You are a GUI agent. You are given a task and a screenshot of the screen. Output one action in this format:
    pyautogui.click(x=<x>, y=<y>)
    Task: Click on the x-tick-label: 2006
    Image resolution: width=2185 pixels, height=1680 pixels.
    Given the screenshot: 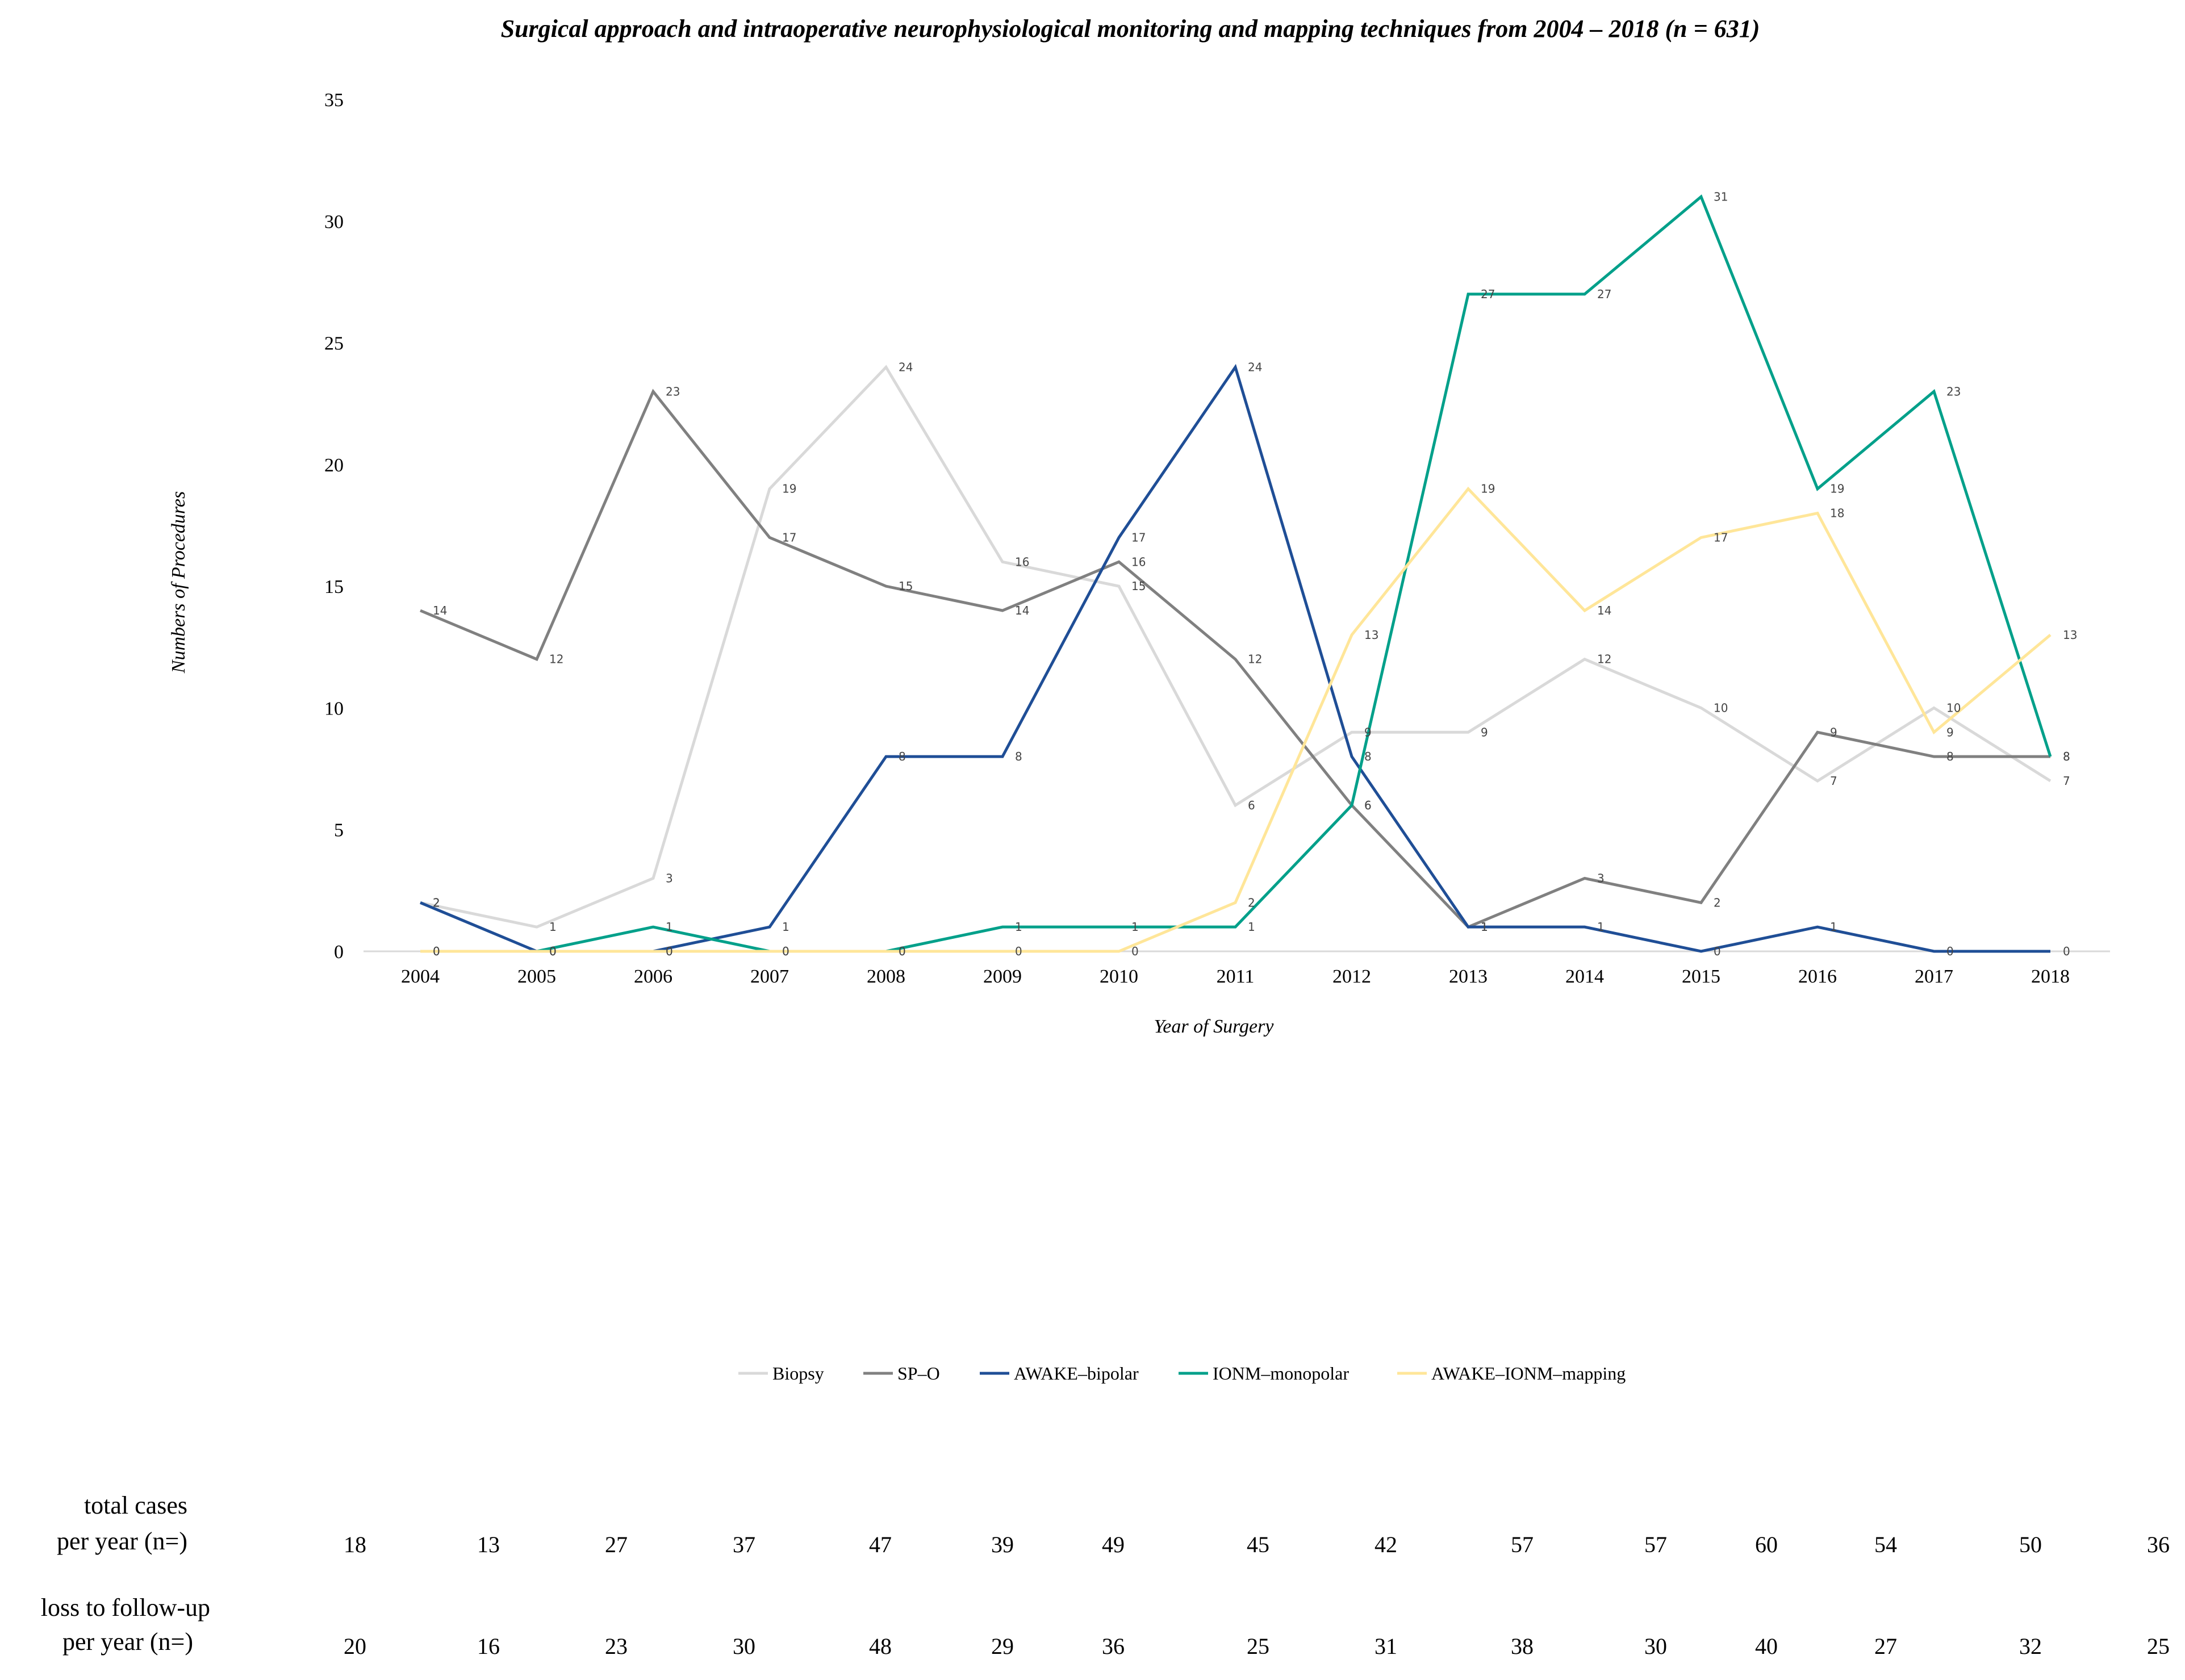 What is the action you would take?
    pyautogui.click(x=653, y=976)
    